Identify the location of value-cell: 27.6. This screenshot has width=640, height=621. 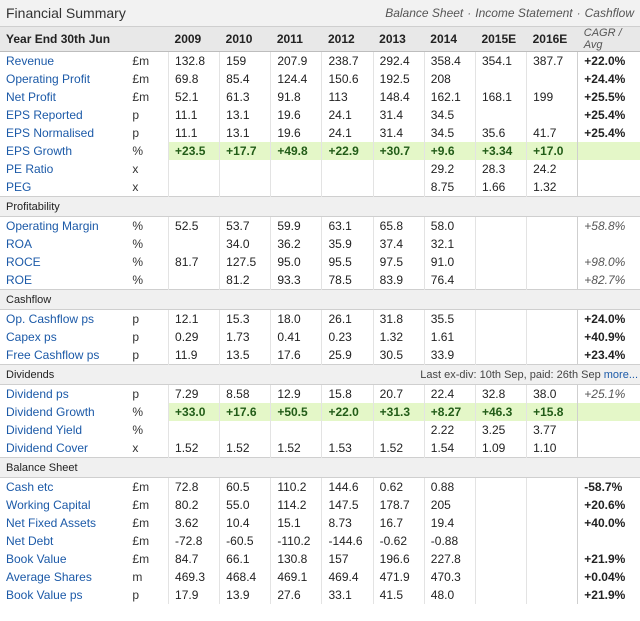
(296, 595).